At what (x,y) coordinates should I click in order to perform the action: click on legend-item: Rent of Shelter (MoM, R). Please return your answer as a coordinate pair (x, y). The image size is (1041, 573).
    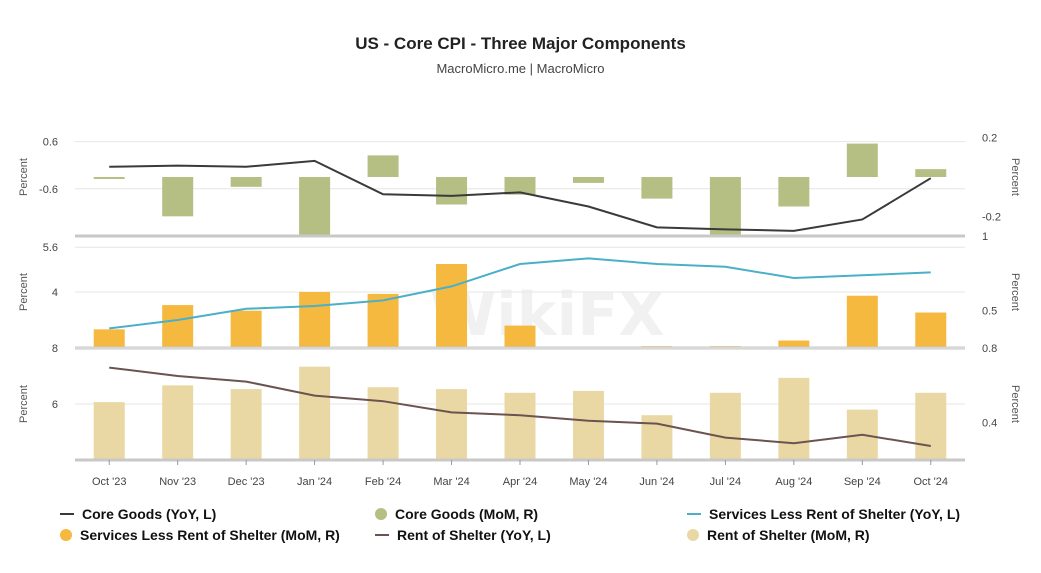
    Looking at the image, I should click on (778, 535).